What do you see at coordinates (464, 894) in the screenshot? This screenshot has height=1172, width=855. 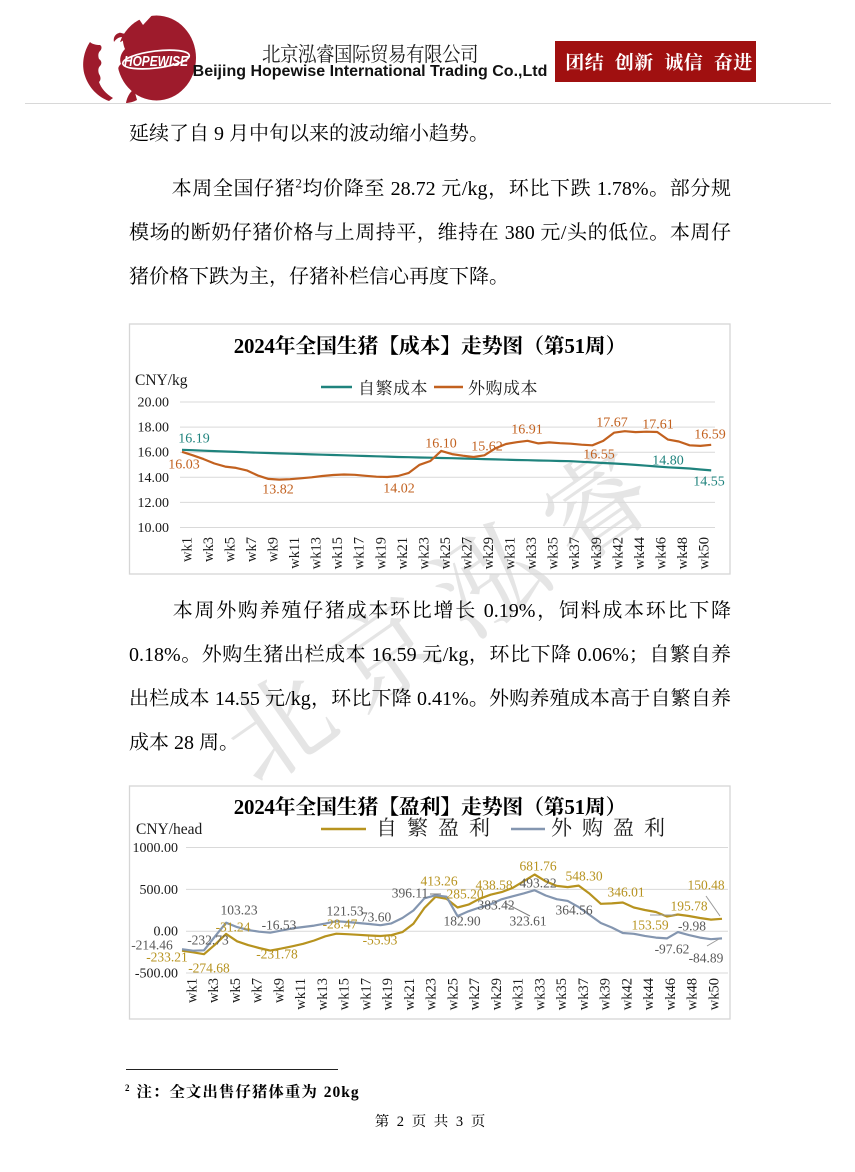 I see `svg-text: 285.20` at bounding box center [464, 894].